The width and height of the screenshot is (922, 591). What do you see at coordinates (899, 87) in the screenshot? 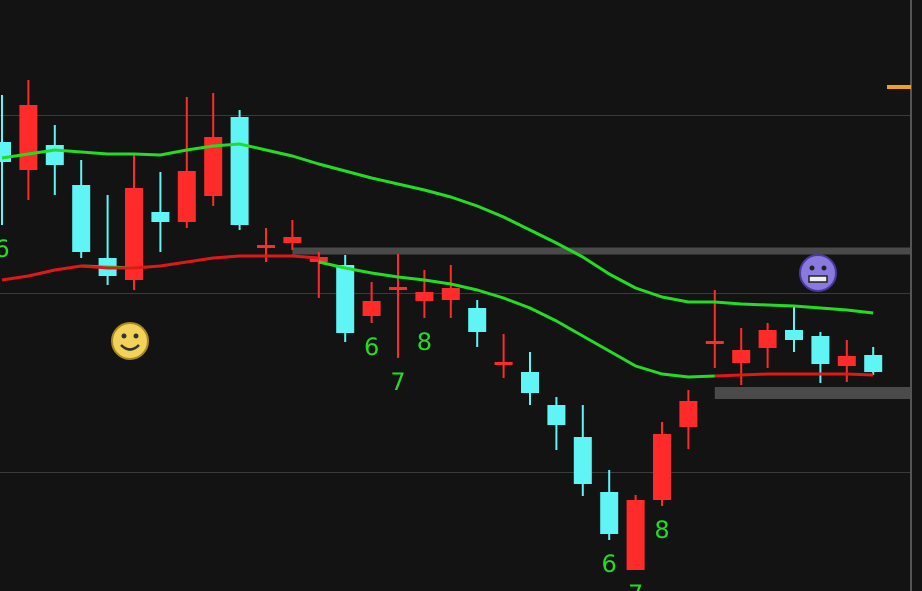
I see `price-marker` at bounding box center [899, 87].